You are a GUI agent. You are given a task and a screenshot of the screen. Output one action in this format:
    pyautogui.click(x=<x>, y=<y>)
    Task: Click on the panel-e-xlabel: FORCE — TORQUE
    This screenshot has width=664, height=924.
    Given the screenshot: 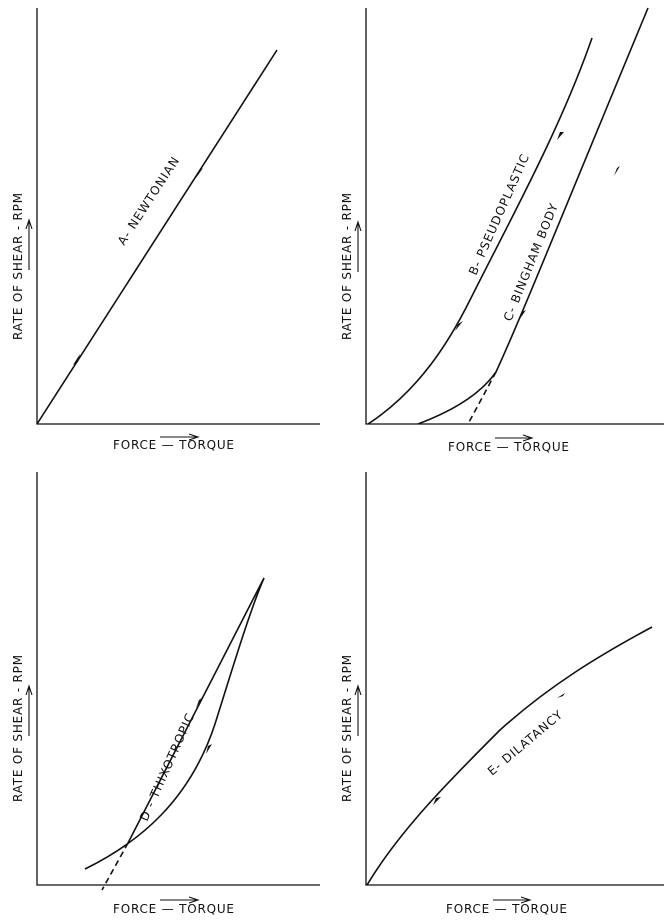 What is the action you would take?
    pyautogui.click(x=507, y=909)
    